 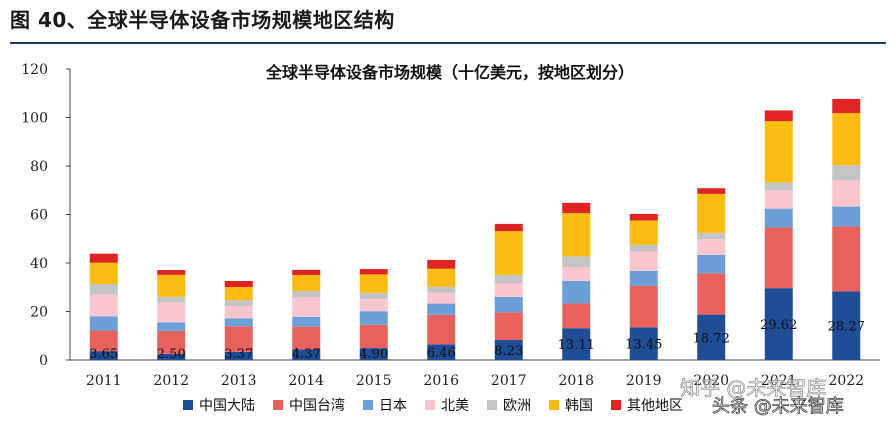 What do you see at coordinates (317, 405) in the screenshot?
I see `legend-label: 中国台湾` at bounding box center [317, 405].